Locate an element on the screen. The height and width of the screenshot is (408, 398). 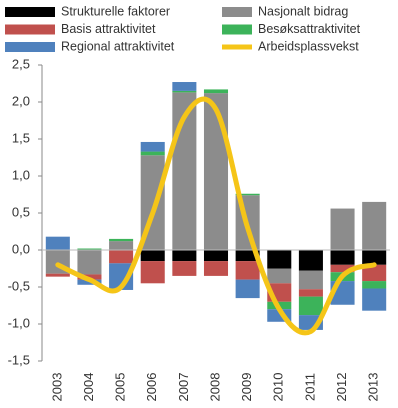
legend-label: Nasjonalt bidrag is located at coordinates (303, 11).